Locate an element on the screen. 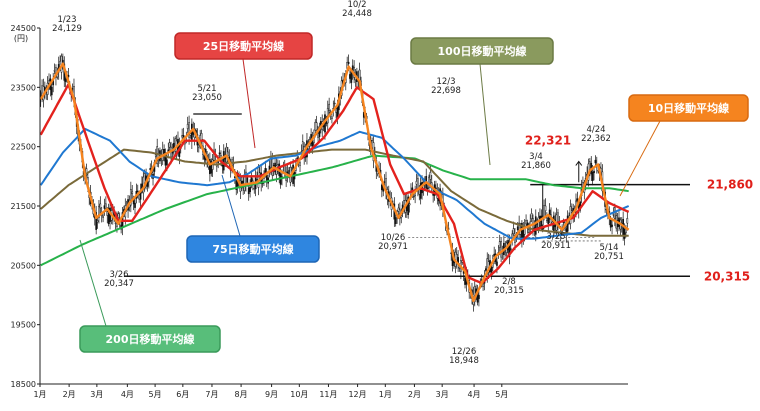 This screenshot has width=760, height=411. annotation-date: 5/14 is located at coordinates (608, 248).